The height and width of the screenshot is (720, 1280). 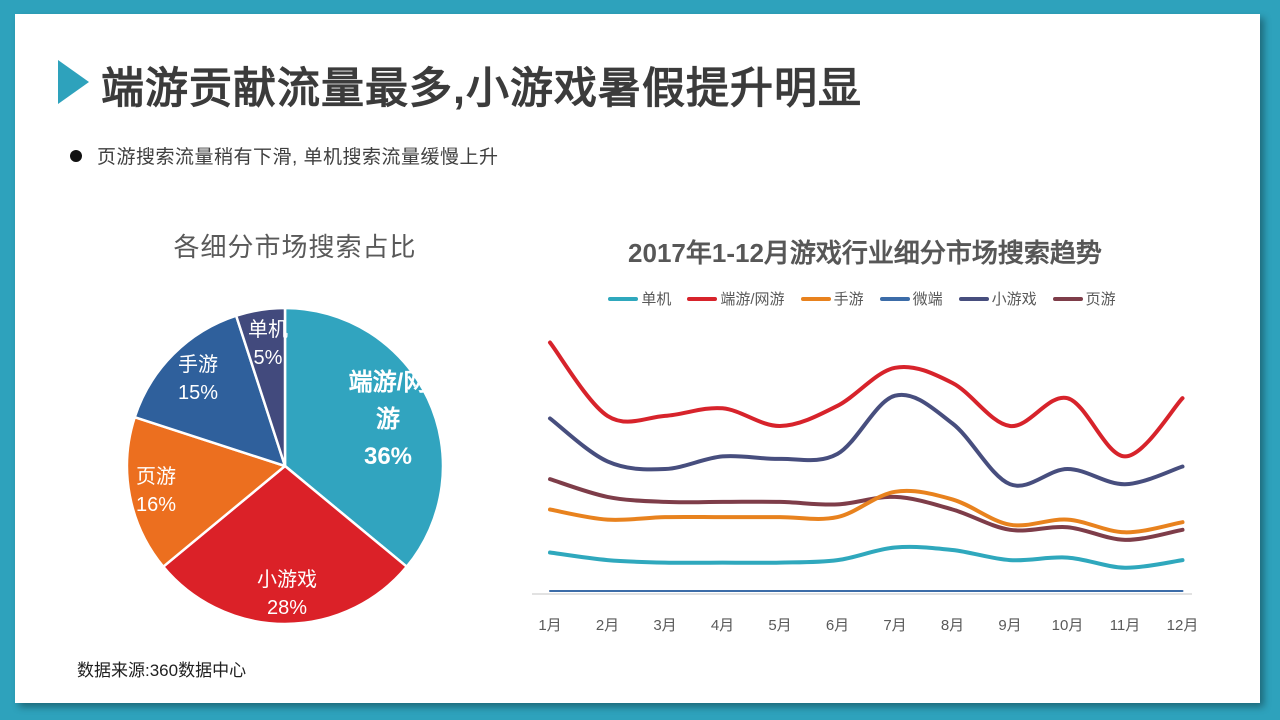 What do you see at coordinates (865, 253) in the screenshot?
I see `line-chart-title: 2017年1-12月游戏行业细分市场搜索趋势` at bounding box center [865, 253].